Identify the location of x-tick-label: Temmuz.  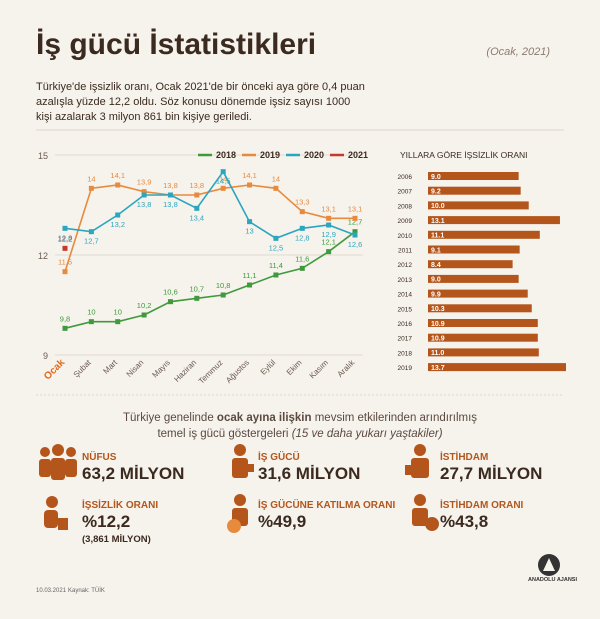
(211, 372).